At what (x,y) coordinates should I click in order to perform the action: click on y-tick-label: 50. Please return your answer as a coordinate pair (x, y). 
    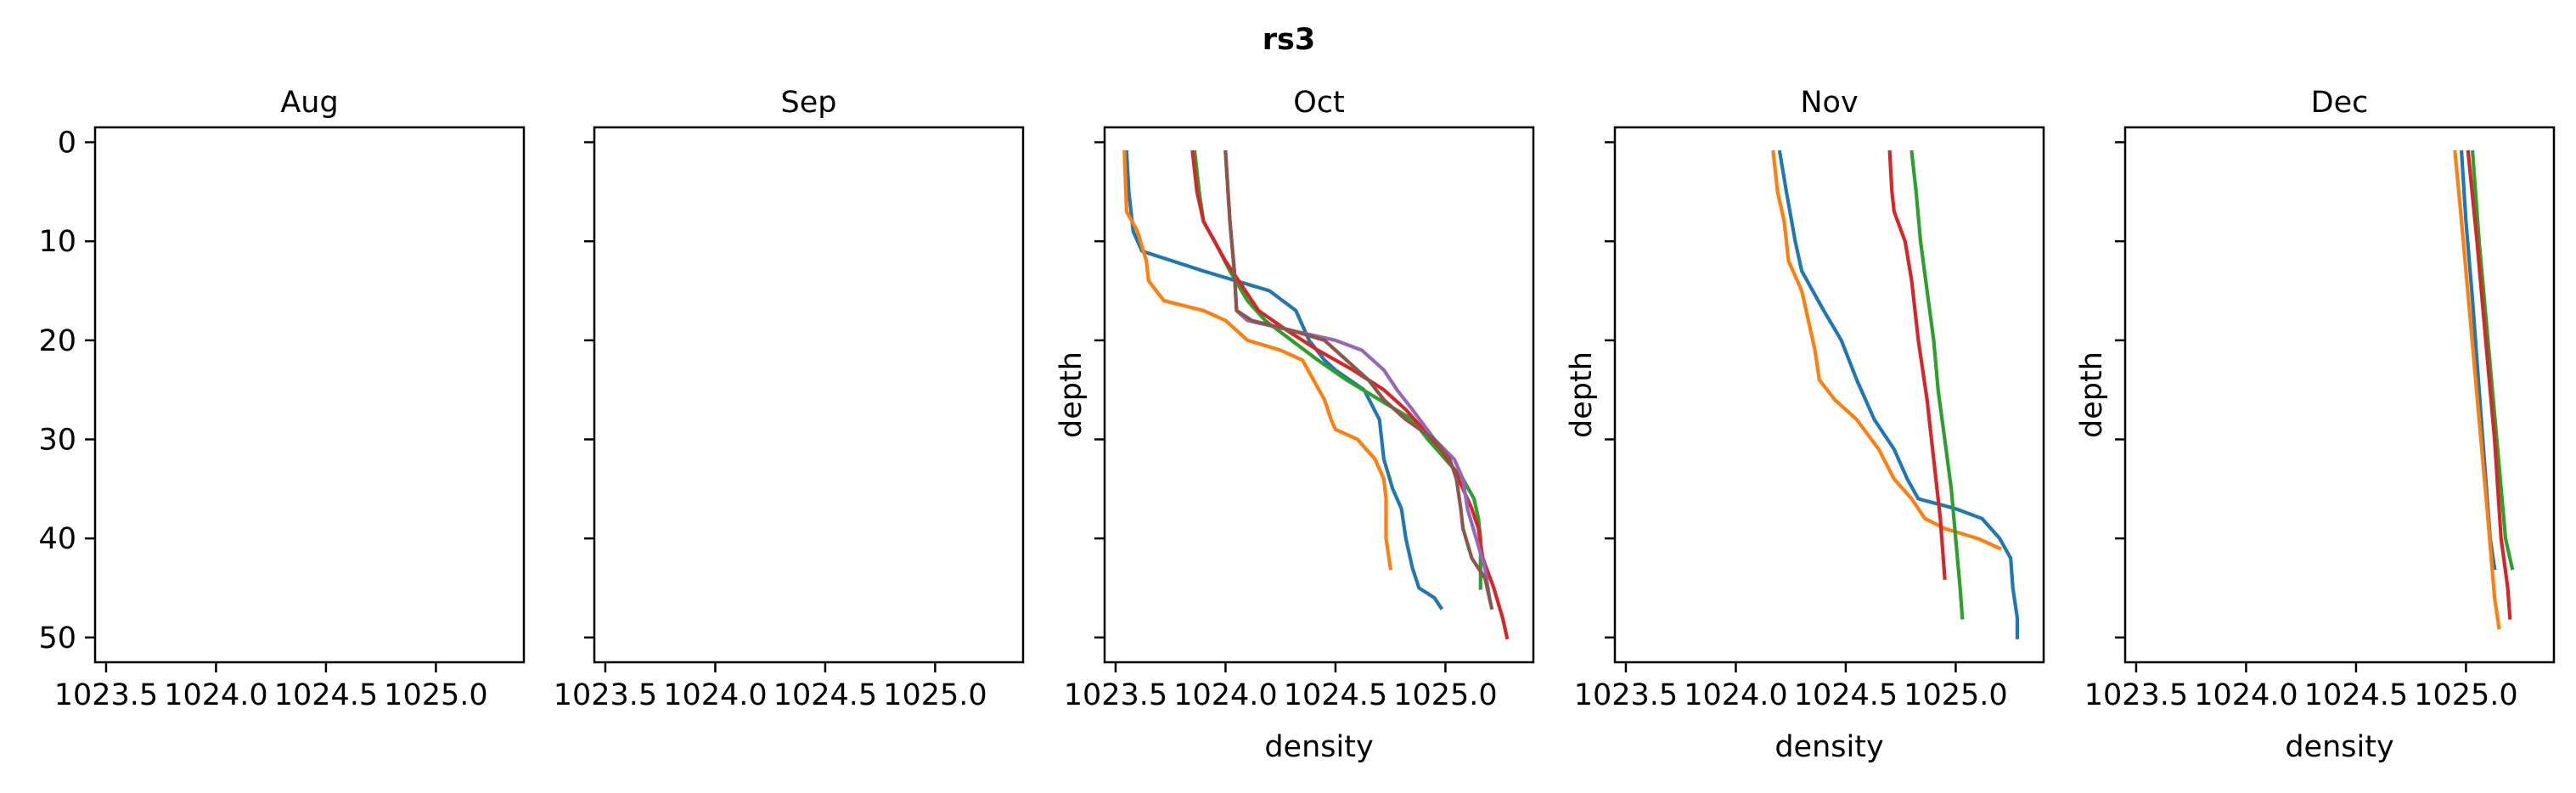
    Looking at the image, I should click on (57, 638).